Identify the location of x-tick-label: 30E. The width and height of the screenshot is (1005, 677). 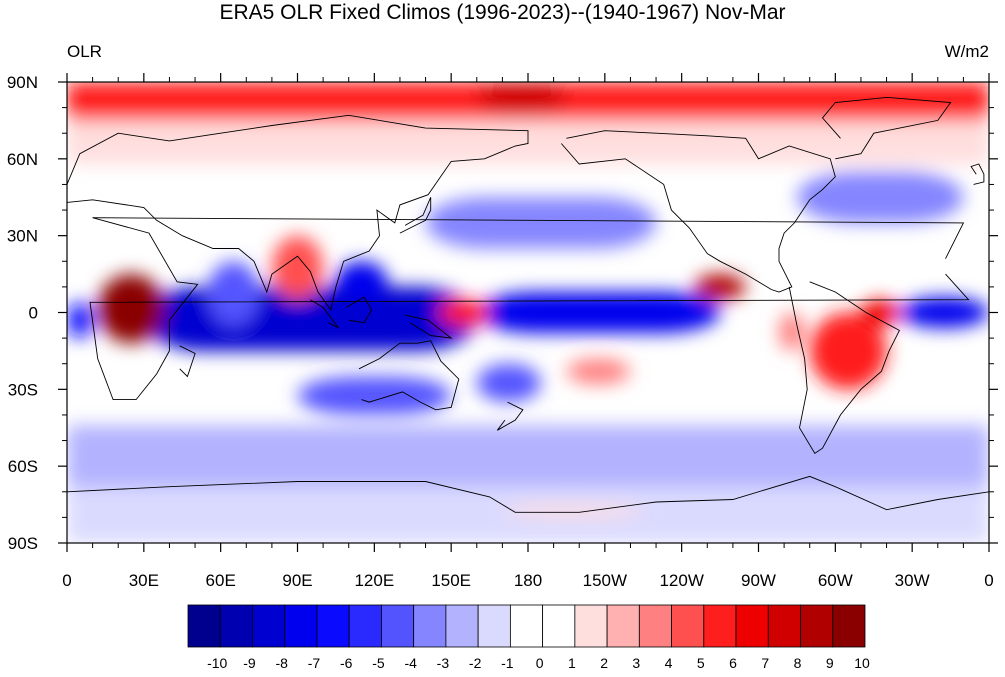
(144, 580).